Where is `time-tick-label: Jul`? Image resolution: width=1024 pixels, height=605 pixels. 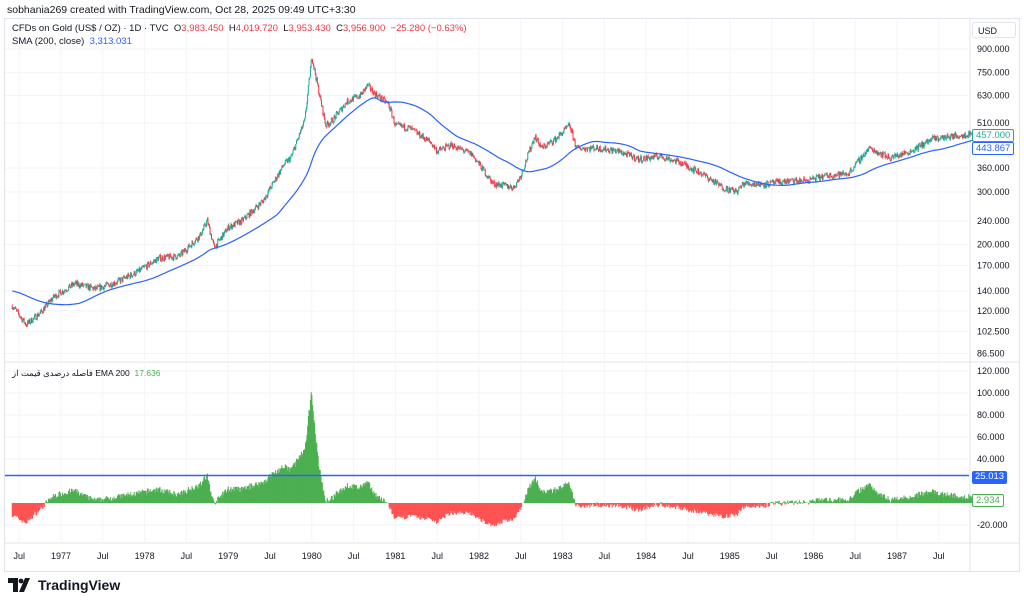 time-tick-label: Jul is located at coordinates (688, 556).